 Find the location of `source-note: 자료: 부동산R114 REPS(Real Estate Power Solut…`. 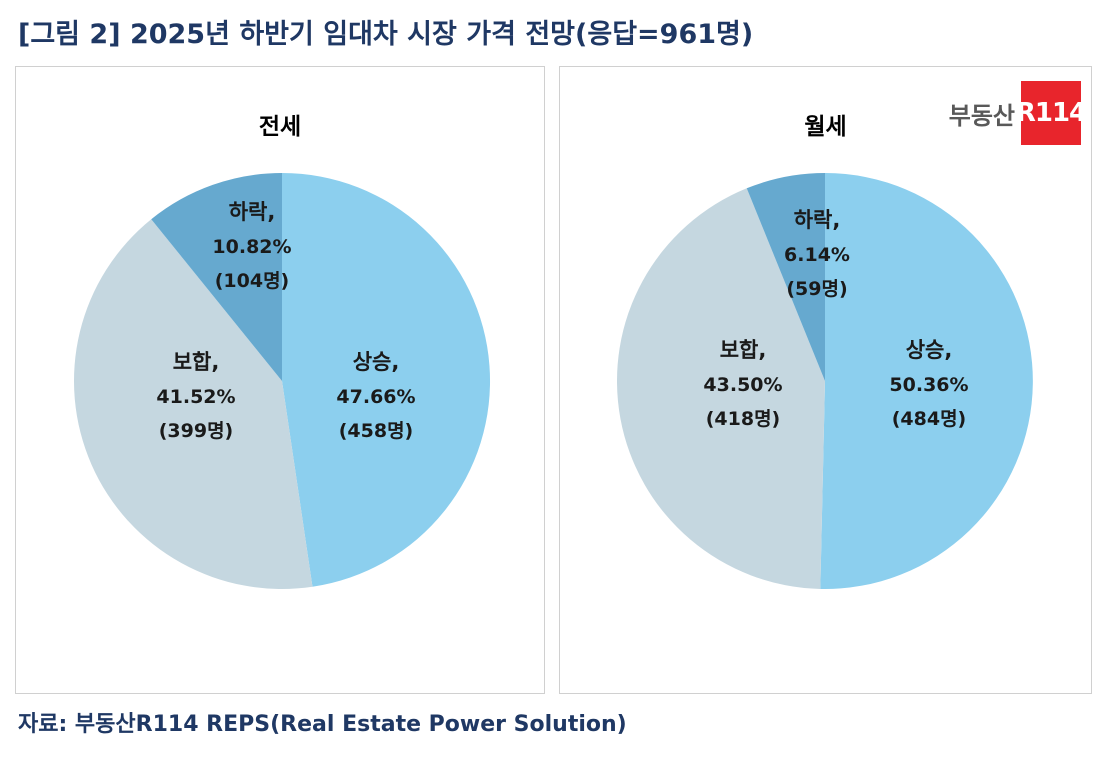

source-note: 자료: 부동산R114 REPS(Real Estate Power Solut… is located at coordinates (322, 724).